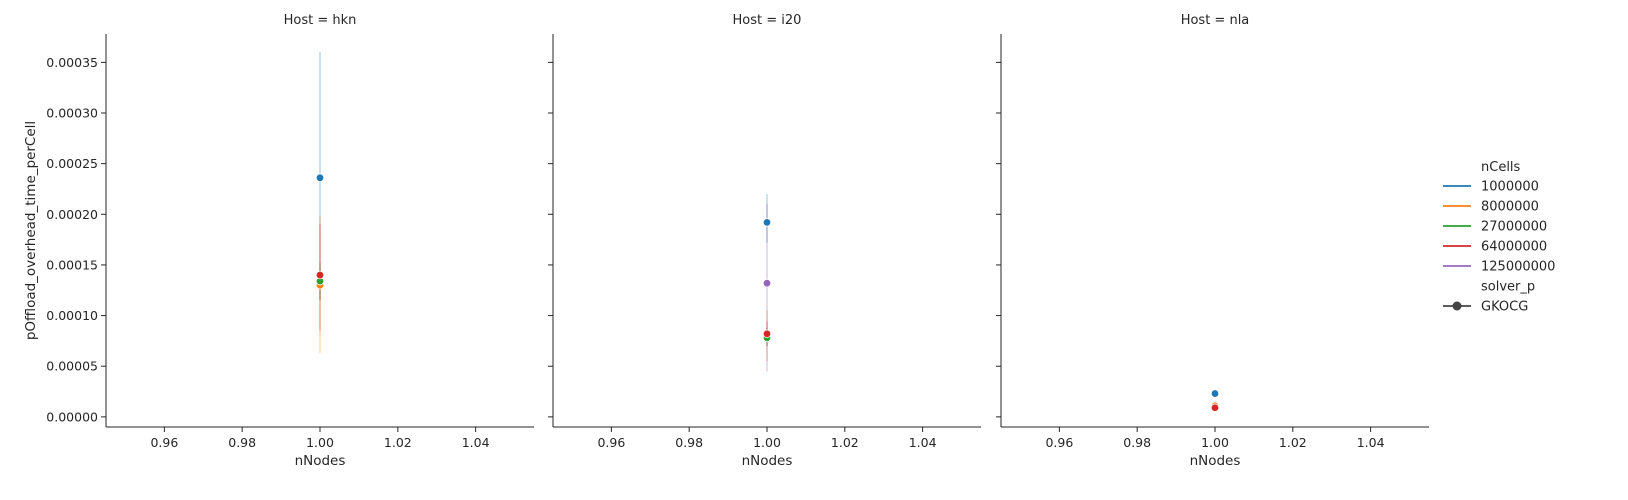 The height and width of the screenshot is (500, 1628). What do you see at coordinates (1504, 307) in the screenshot?
I see `legend-style-label: GKOCG` at bounding box center [1504, 307].